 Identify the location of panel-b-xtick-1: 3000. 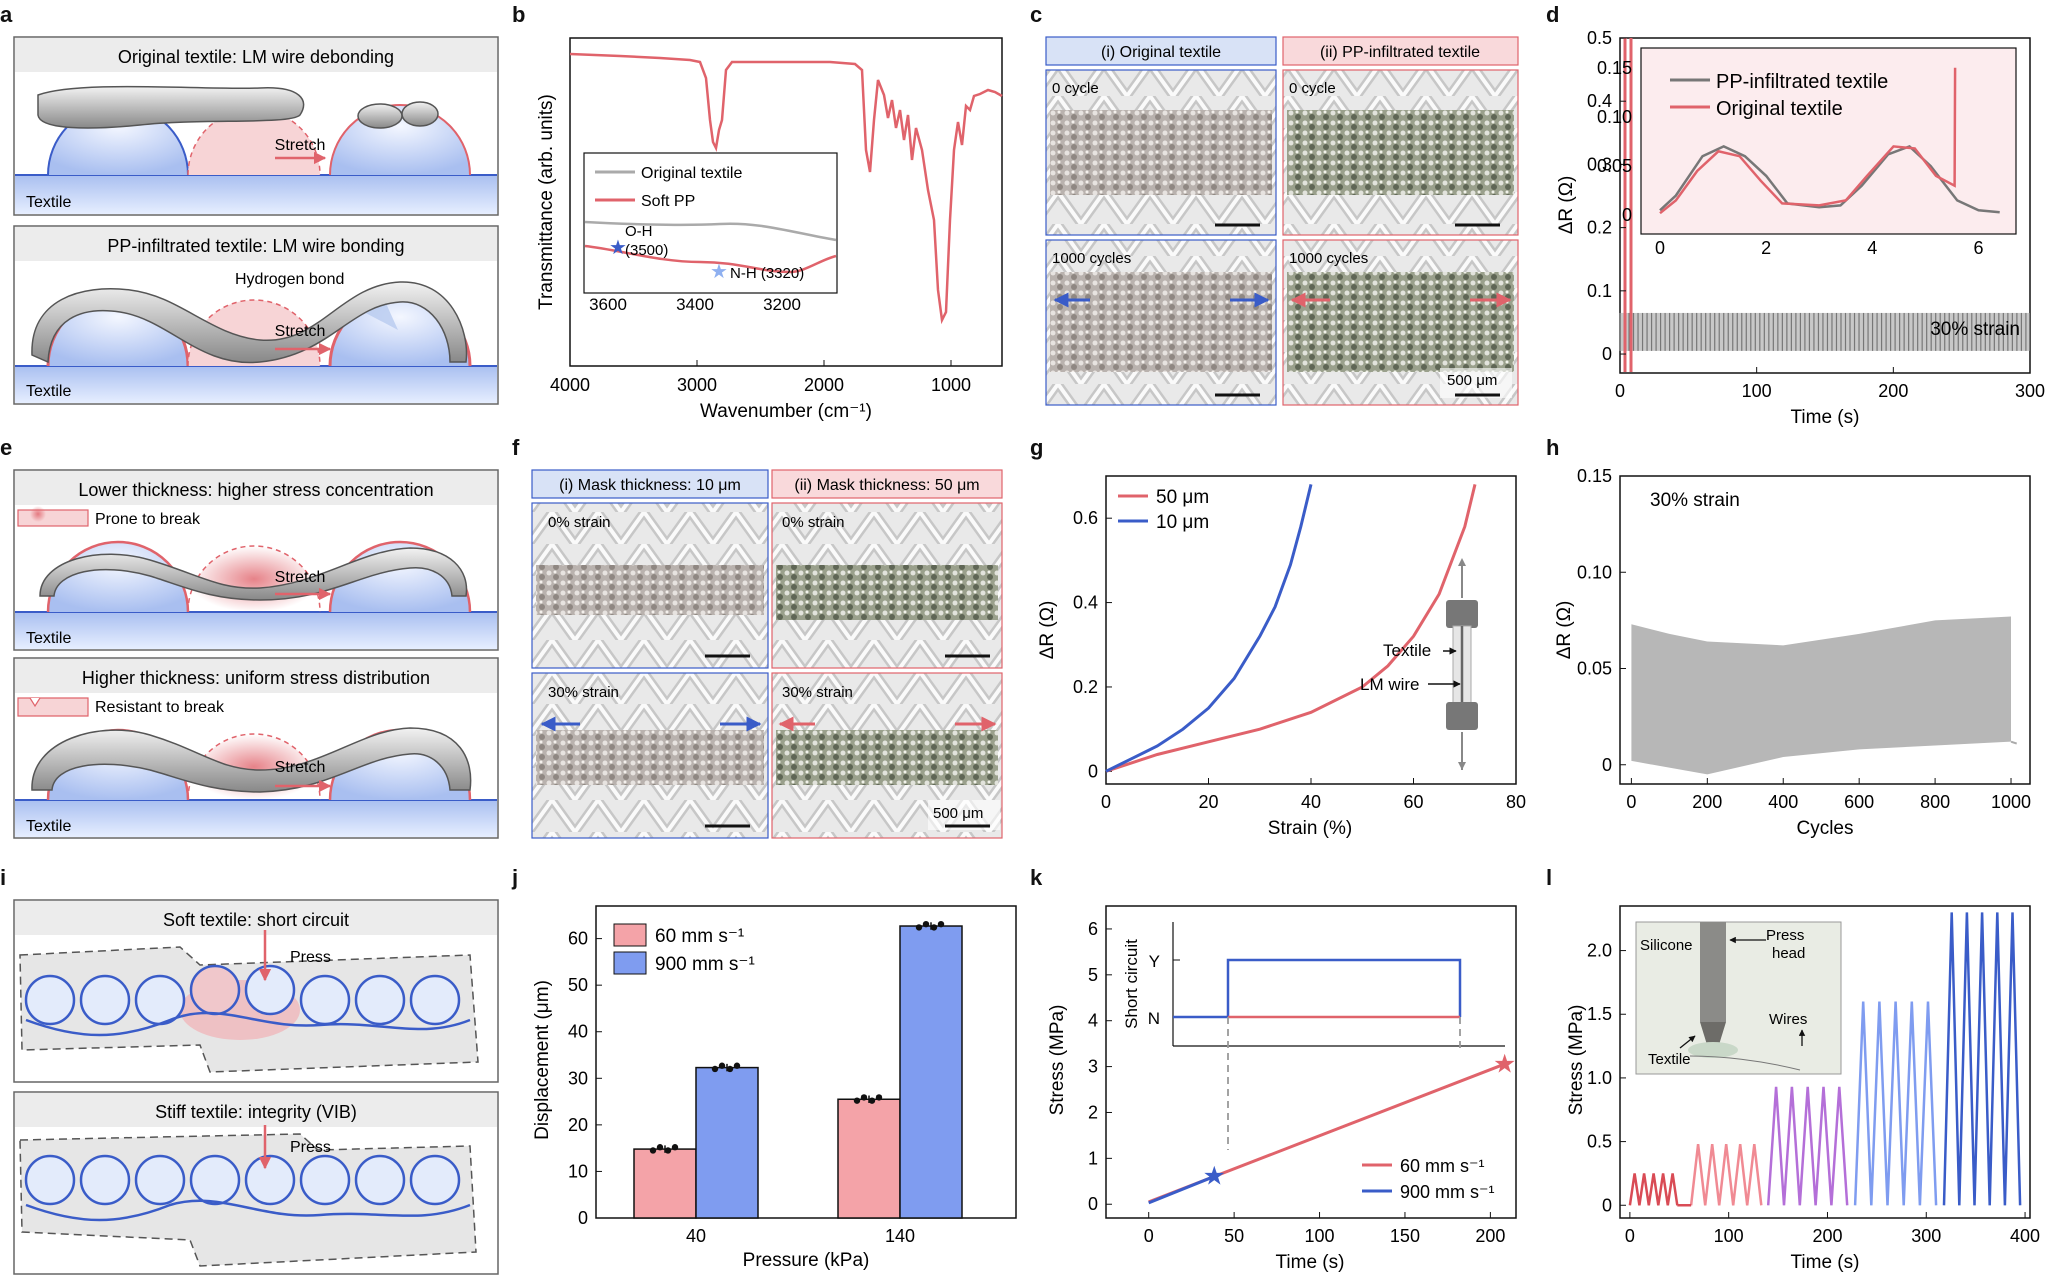
(697, 385).